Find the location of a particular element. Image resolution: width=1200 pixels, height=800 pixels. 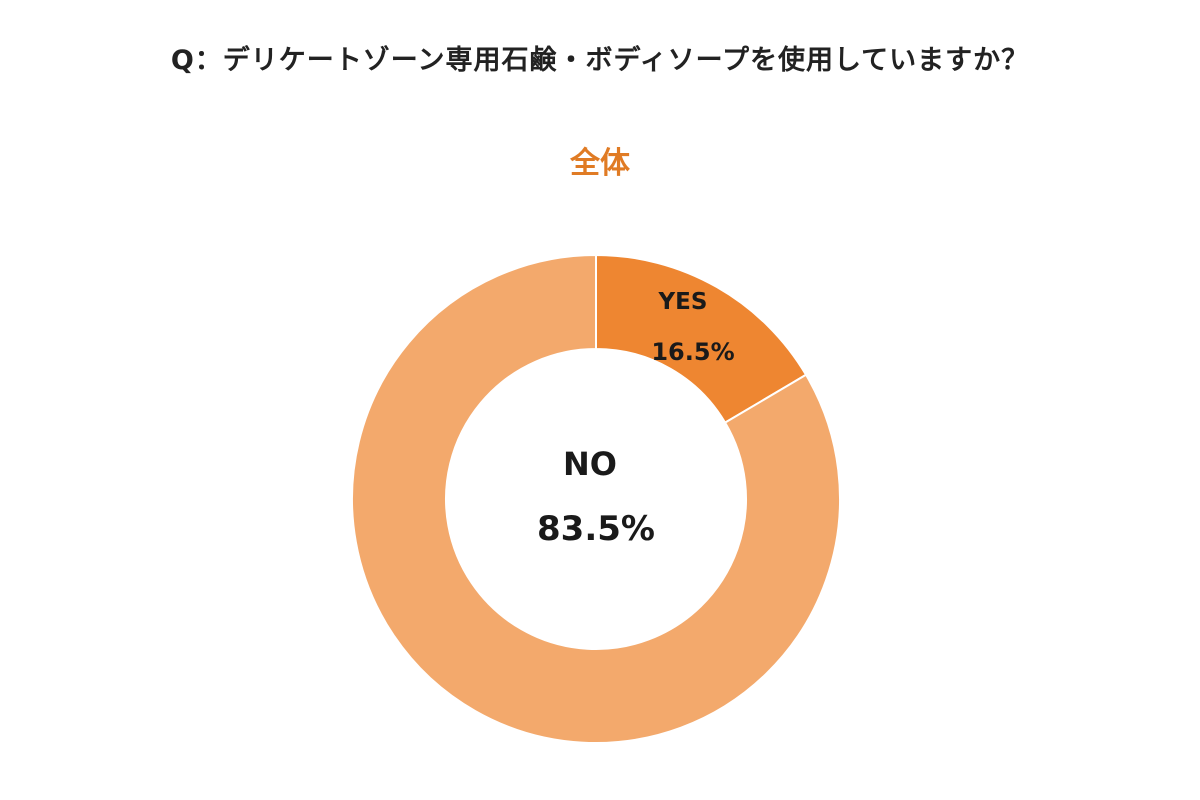

chart-subtitle: 全体 is located at coordinates (600, 163).